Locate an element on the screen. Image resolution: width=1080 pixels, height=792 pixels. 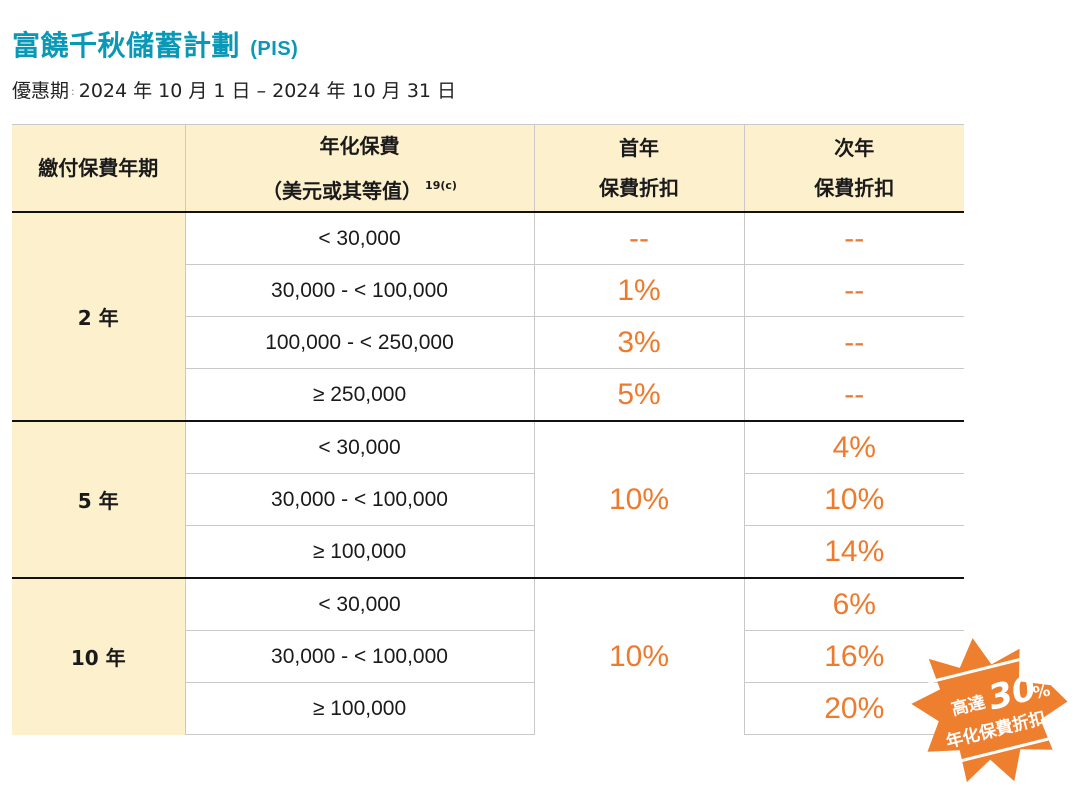
second-year-discount: 10% is located at coordinates (853, 499).